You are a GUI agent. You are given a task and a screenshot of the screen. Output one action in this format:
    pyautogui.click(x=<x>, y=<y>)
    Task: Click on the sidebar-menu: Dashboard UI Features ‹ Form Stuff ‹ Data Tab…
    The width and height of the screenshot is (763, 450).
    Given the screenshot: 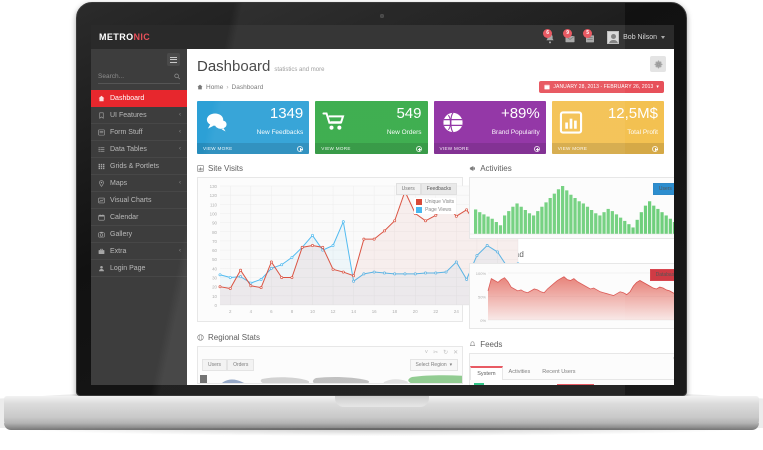 What is the action you would take?
    pyautogui.click(x=139, y=183)
    